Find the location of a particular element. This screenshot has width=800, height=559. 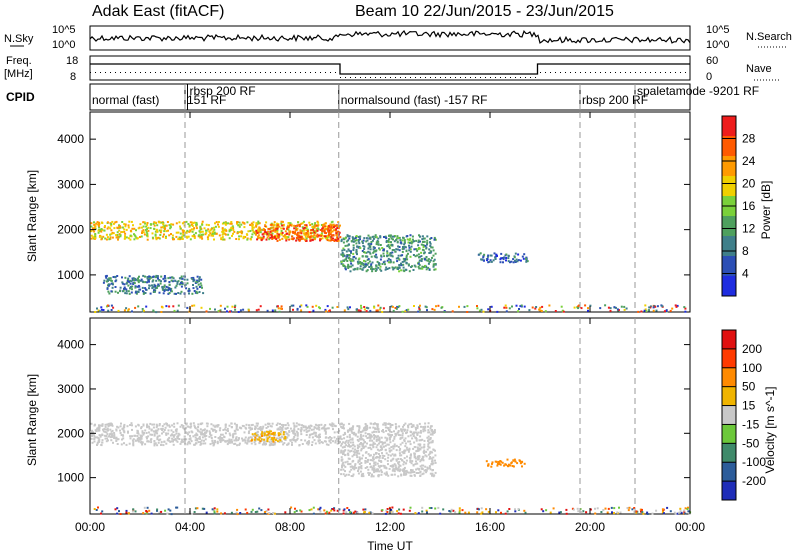

power-colorbar-tick-label: 24 is located at coordinates (749, 161).